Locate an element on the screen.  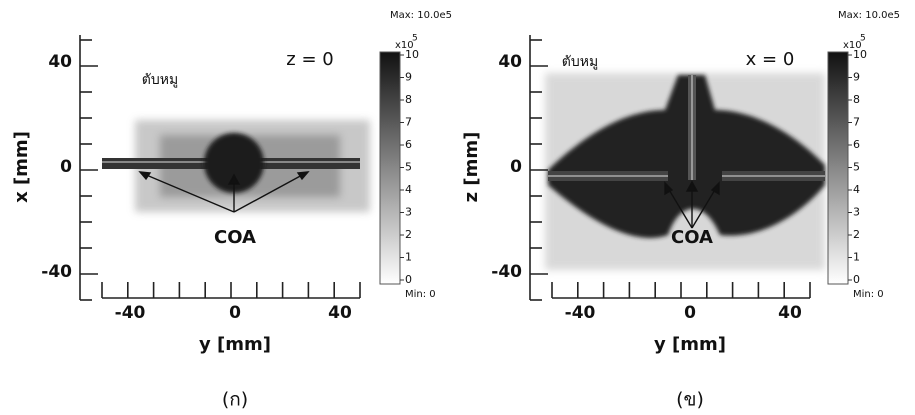
slice-label: z = 0 is located at coordinates (309, 59).